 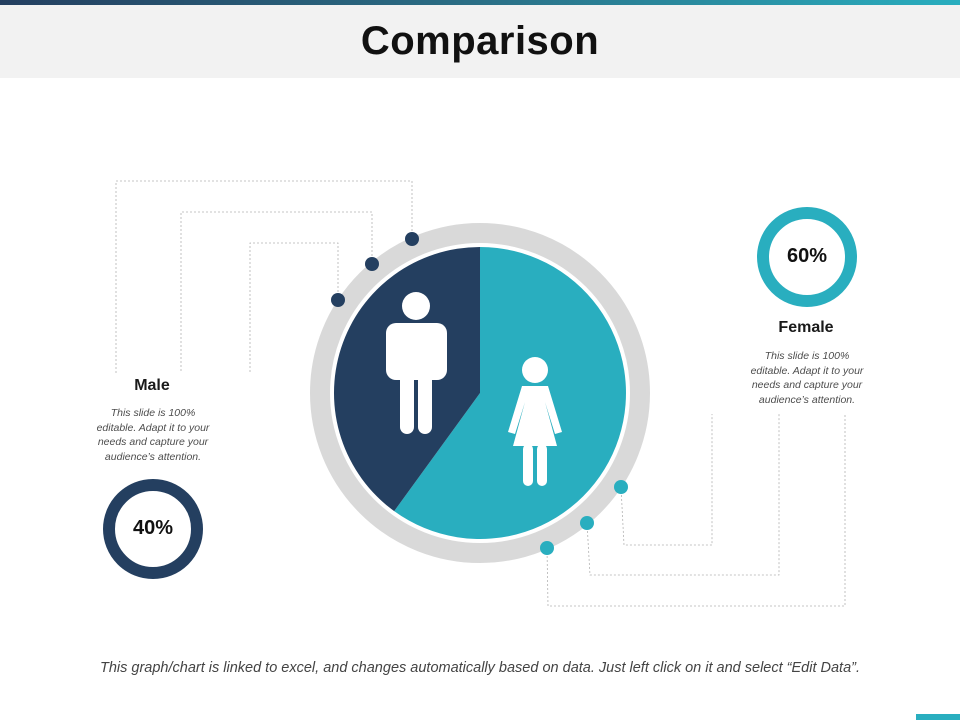 What do you see at coordinates (938, 717) in the screenshot?
I see `corner-accent` at bounding box center [938, 717].